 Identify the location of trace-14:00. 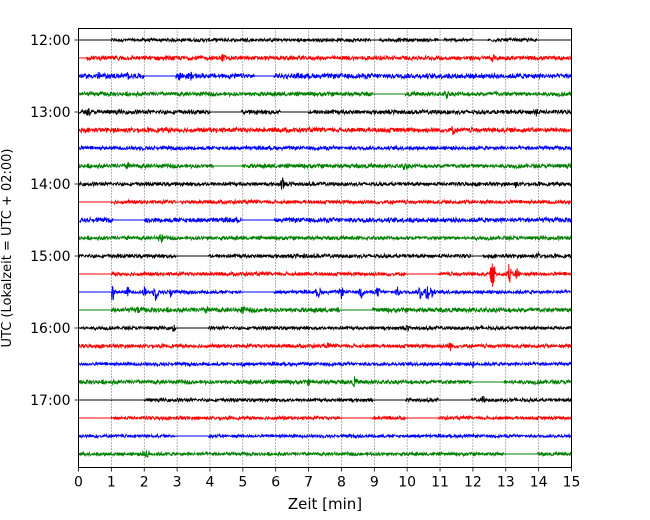
(325, 184).